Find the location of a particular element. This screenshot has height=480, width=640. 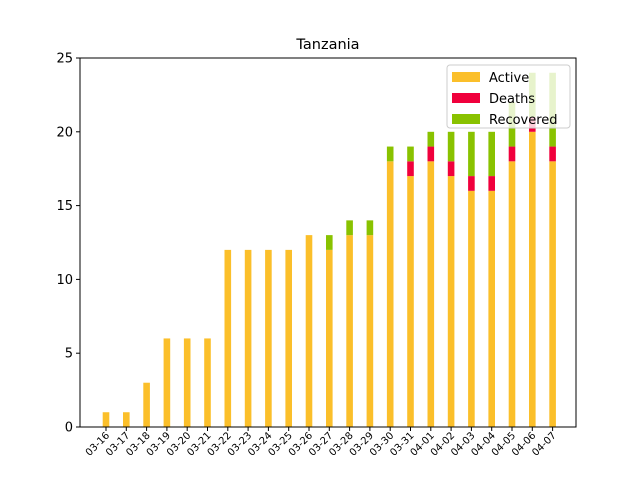

legend-swatch-deaths is located at coordinates (466, 98).